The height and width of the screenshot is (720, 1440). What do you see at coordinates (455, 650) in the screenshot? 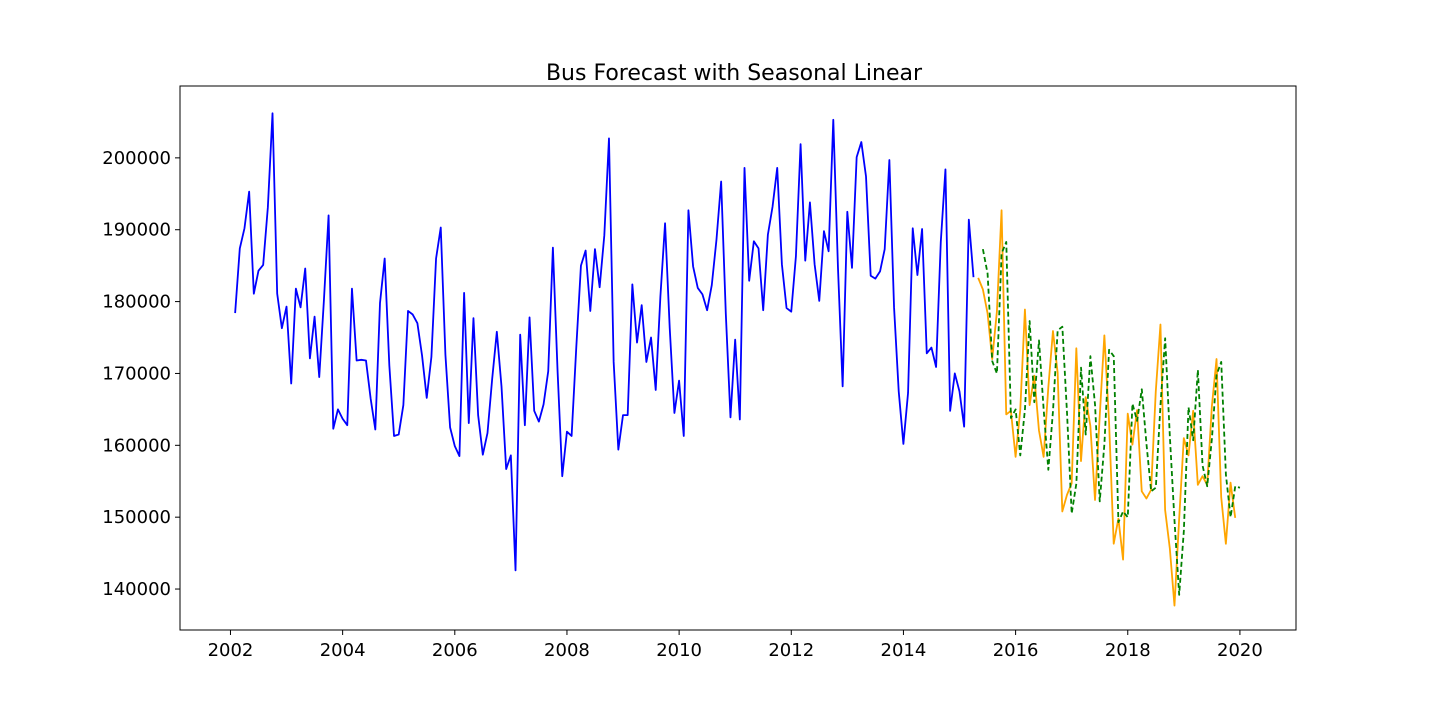
I see `x-tick-label: 2006` at bounding box center [455, 650].